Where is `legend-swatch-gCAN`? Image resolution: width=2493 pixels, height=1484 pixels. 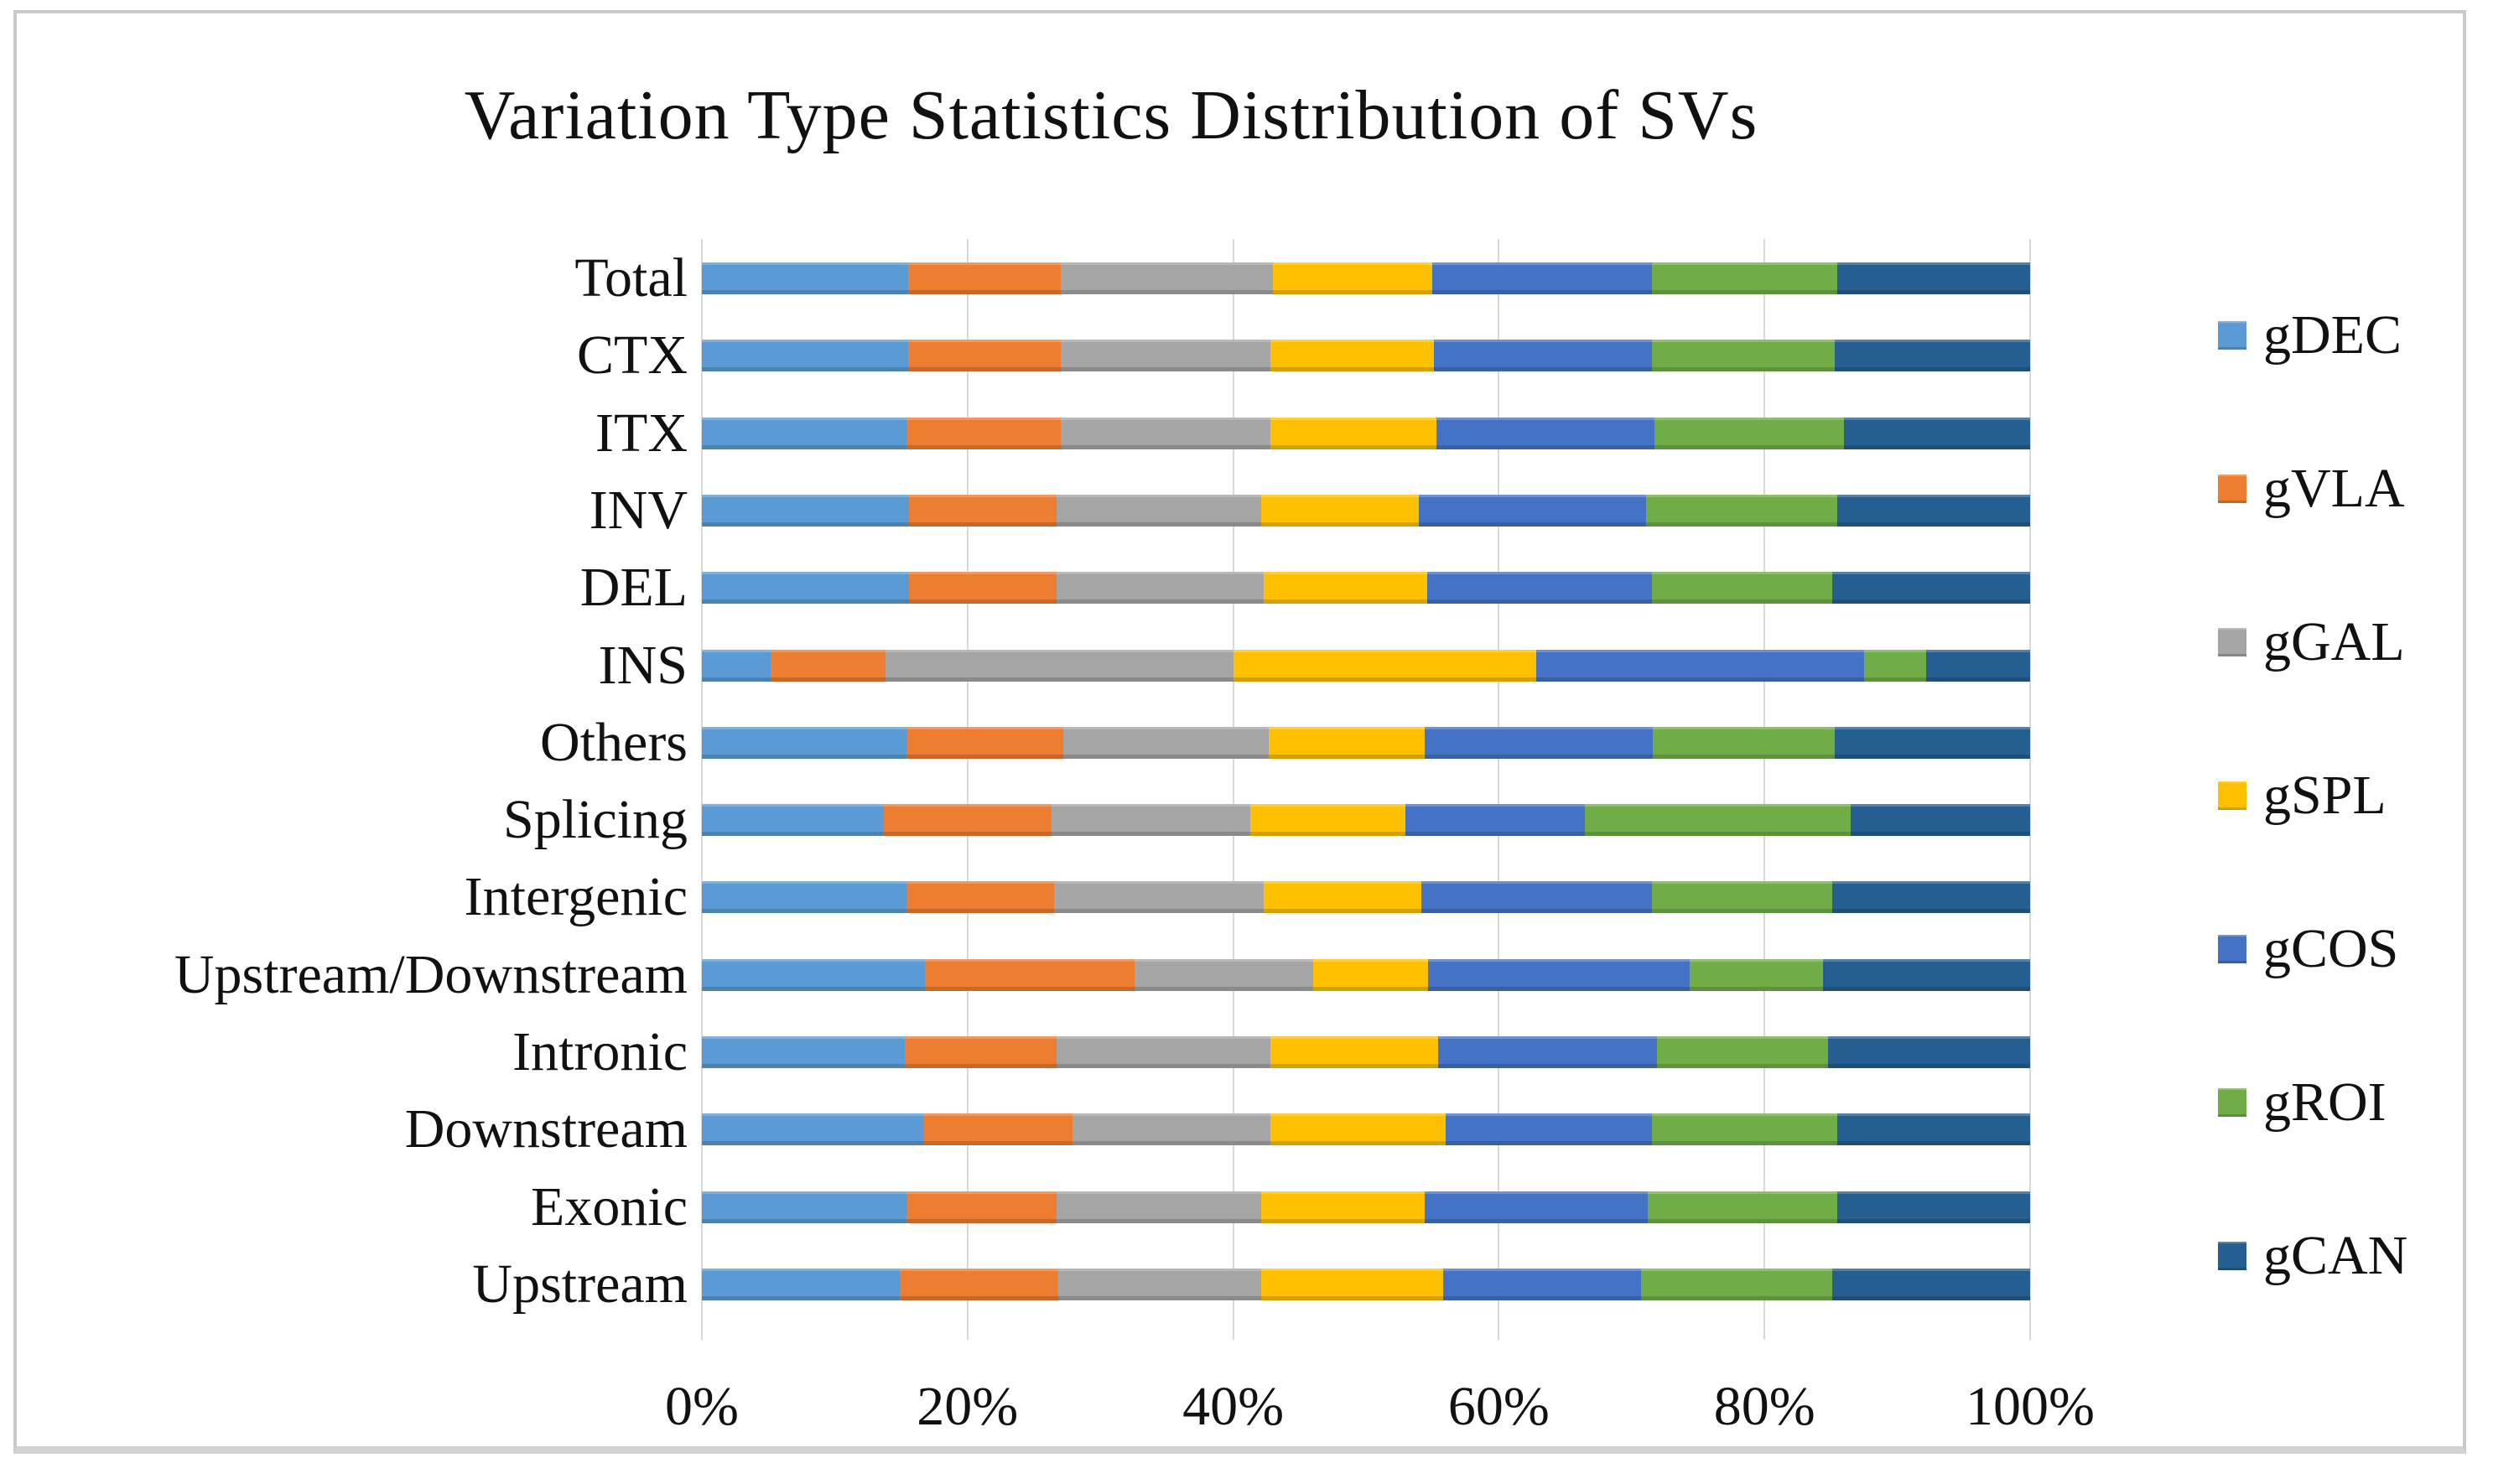
legend-swatch-gCAN is located at coordinates (2232, 1256).